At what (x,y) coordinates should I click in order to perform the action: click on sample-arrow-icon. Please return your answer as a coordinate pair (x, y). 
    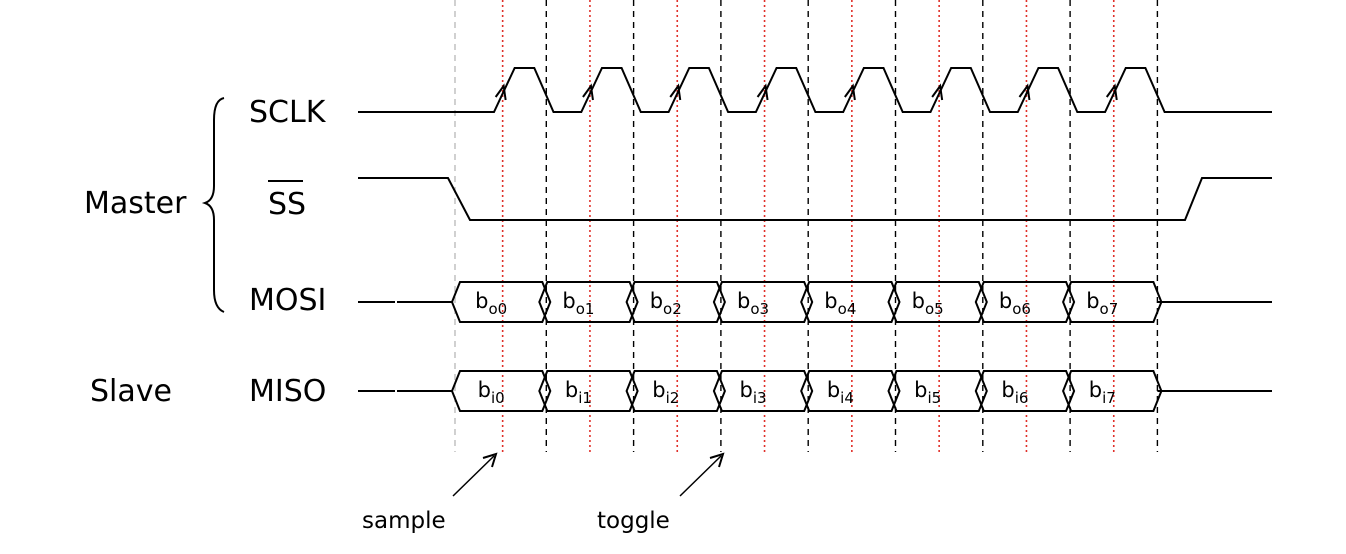
    Looking at the image, I should click on (490, 460).